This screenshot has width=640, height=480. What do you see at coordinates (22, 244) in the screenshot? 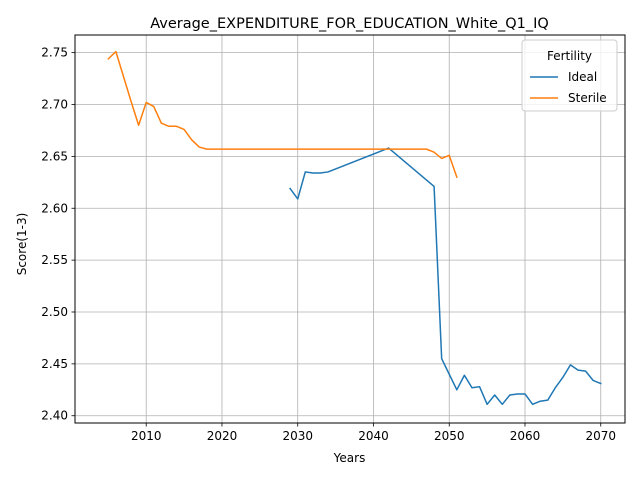
I see `y-axis-title: Score(1-3)` at bounding box center [22, 244].